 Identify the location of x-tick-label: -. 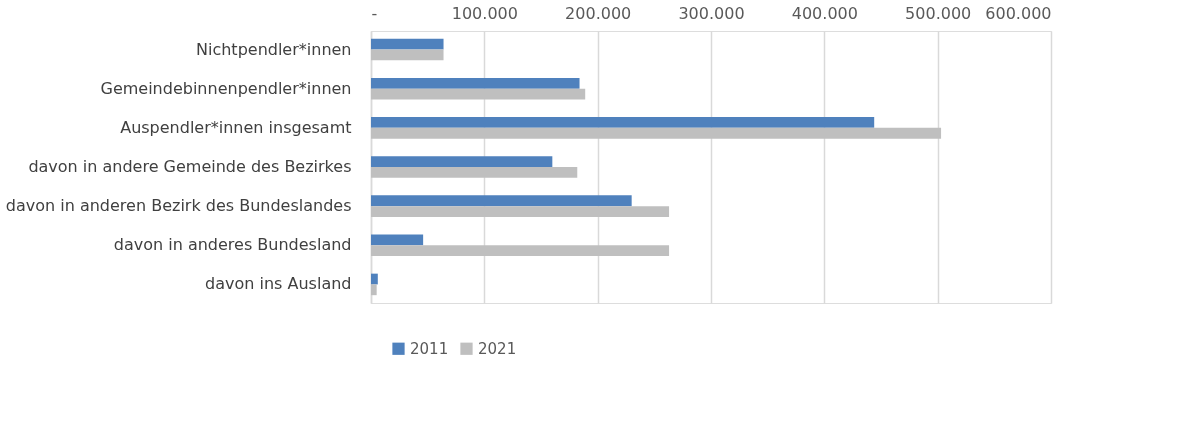
(374, 13).